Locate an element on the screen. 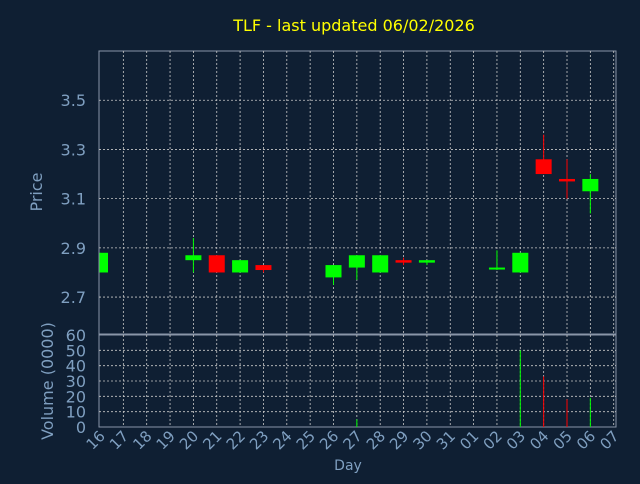 Image resolution: width=640 pixels, height=484 pixels. day-tick-label: 23 is located at coordinates (259, 440).